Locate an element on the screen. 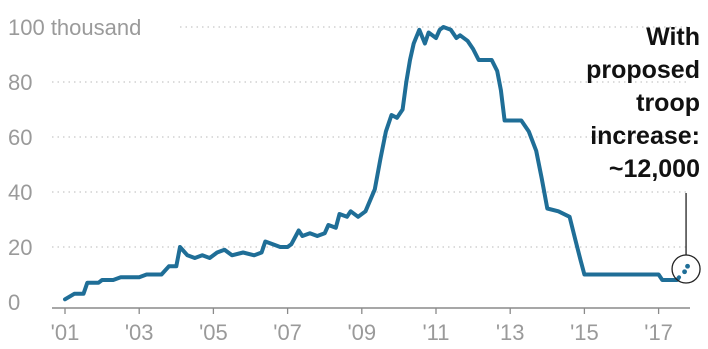 The height and width of the screenshot is (349, 708). x-tick-label-2013: '13 is located at coordinates (510, 332).